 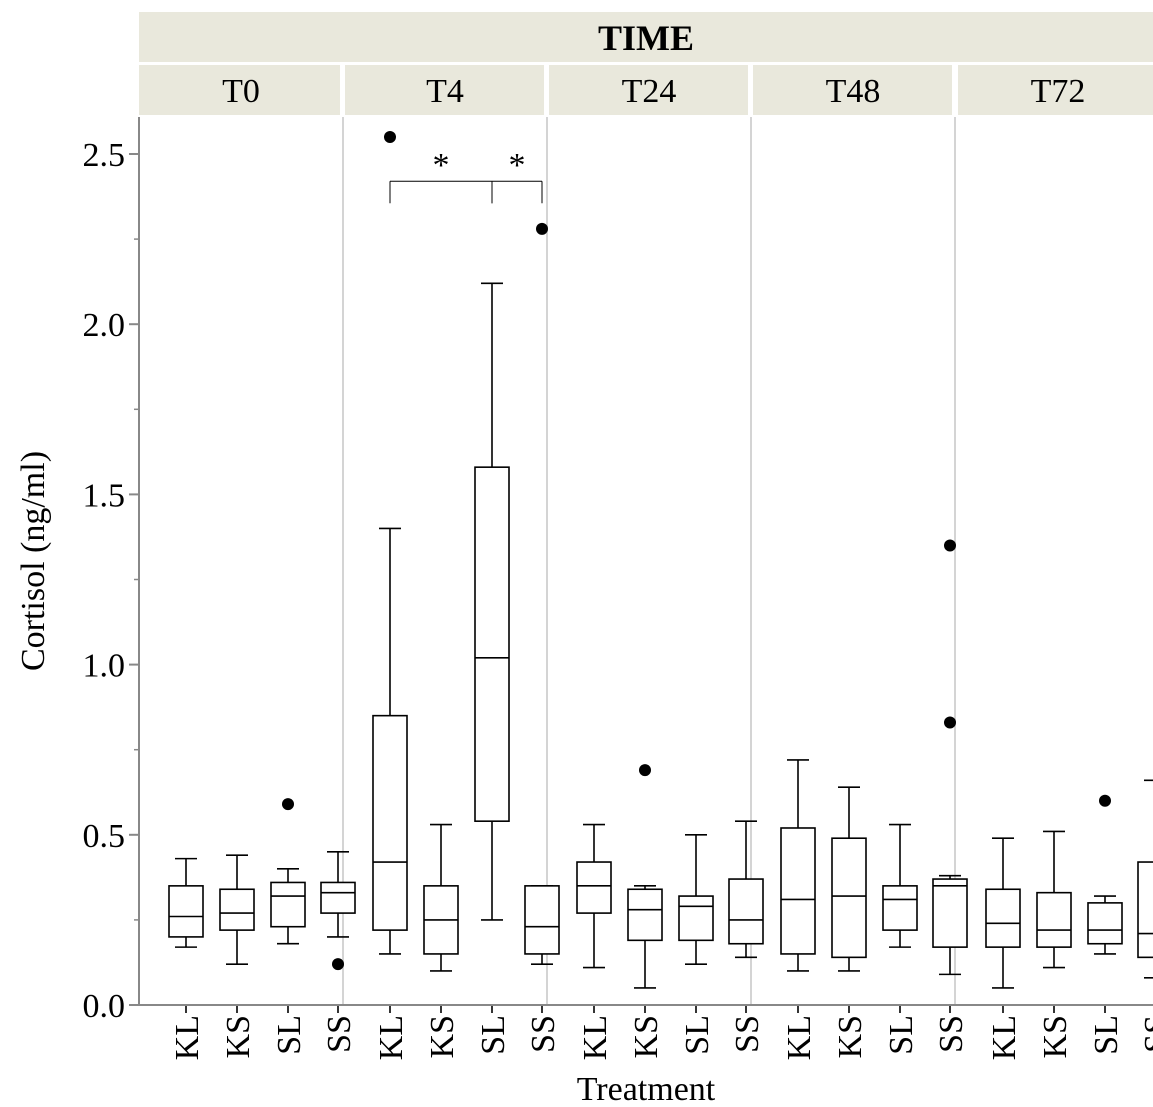 I want to click on box-t0-ss, so click(x=338, y=911).